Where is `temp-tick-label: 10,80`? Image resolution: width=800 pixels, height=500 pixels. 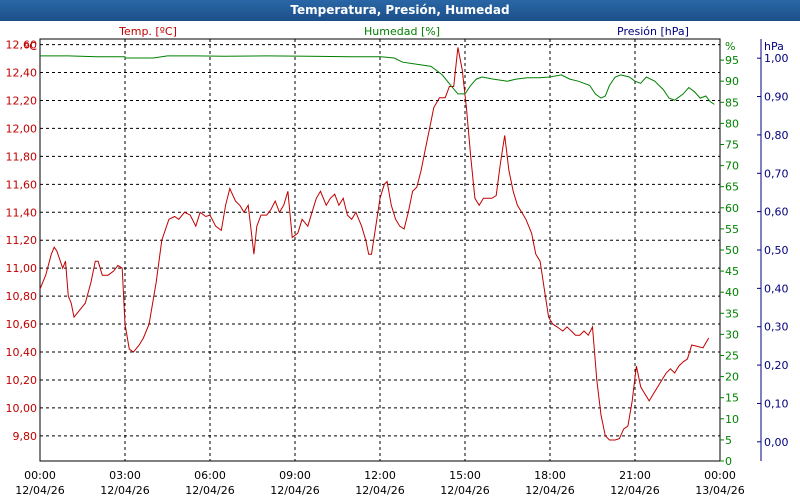
temp-tick-label: 10,80 is located at coordinates (22, 296).